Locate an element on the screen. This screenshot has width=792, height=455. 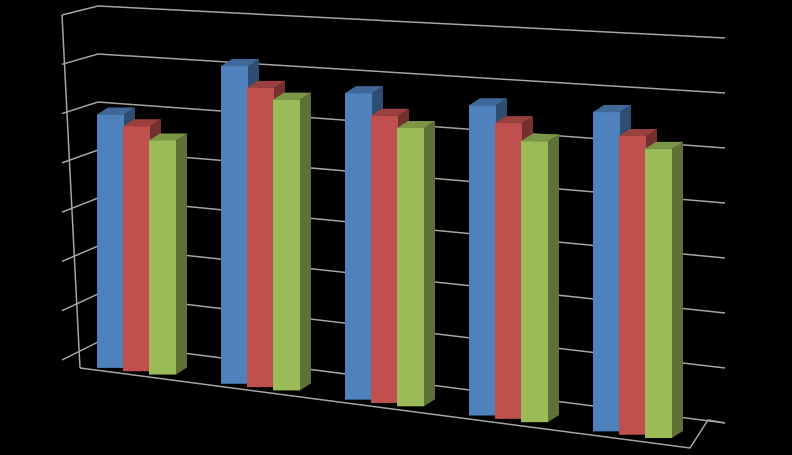
floor-edge is located at coordinates (402, 408).